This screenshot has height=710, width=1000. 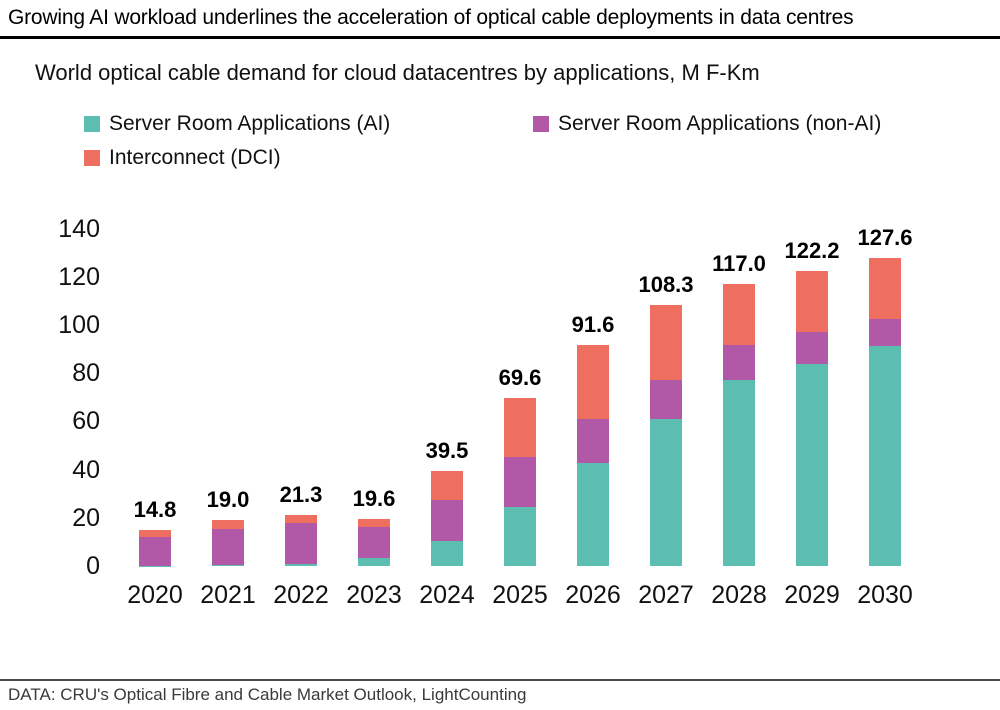 What do you see at coordinates (301, 494) in the screenshot?
I see `bar-total-label: 21.3` at bounding box center [301, 494].